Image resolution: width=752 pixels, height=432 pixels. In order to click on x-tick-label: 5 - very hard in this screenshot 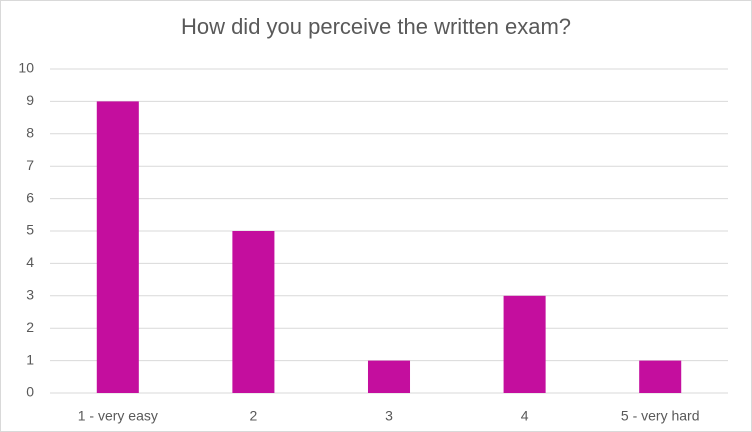, I will do `click(660, 416)`.